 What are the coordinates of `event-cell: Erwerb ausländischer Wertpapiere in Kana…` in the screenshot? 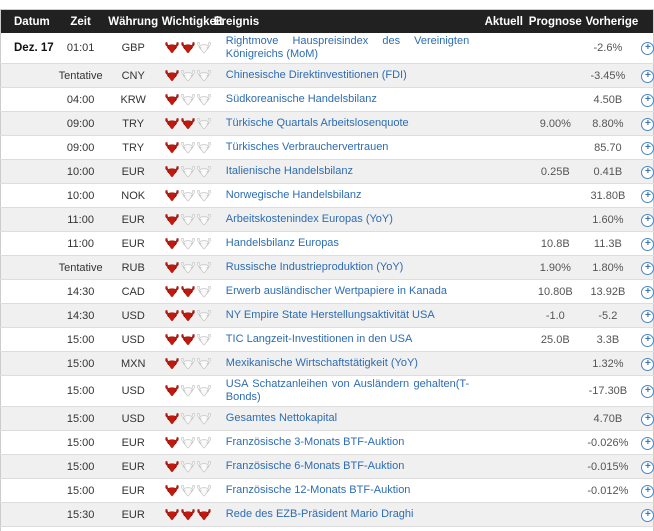 It's located at (345, 291).